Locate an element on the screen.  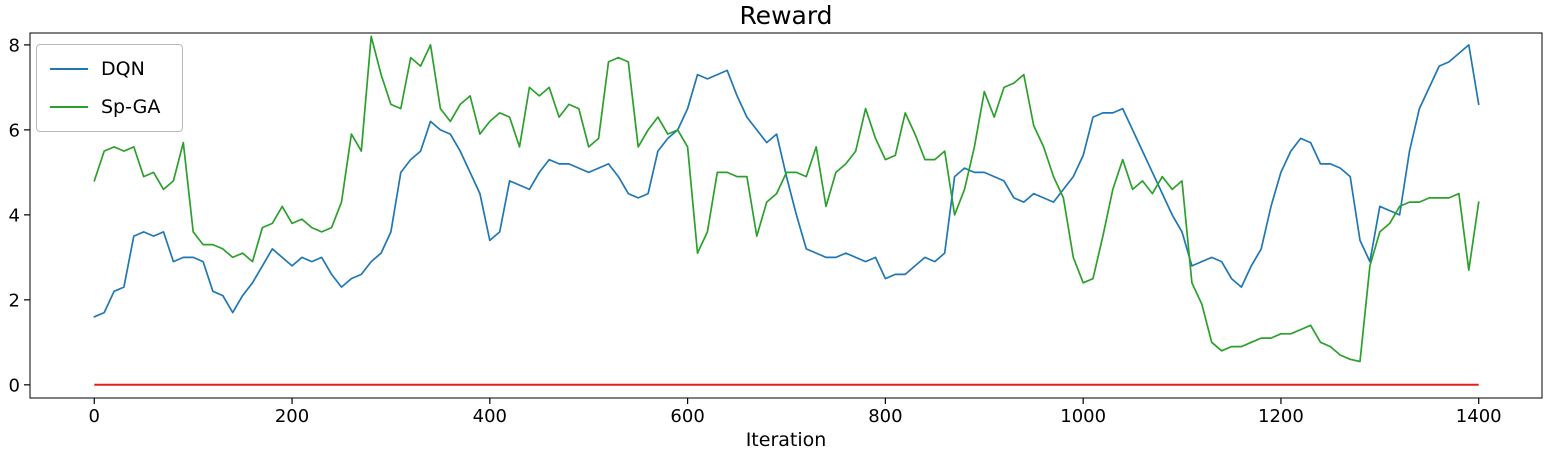
legend-swatch-dqn is located at coordinates (69, 69).